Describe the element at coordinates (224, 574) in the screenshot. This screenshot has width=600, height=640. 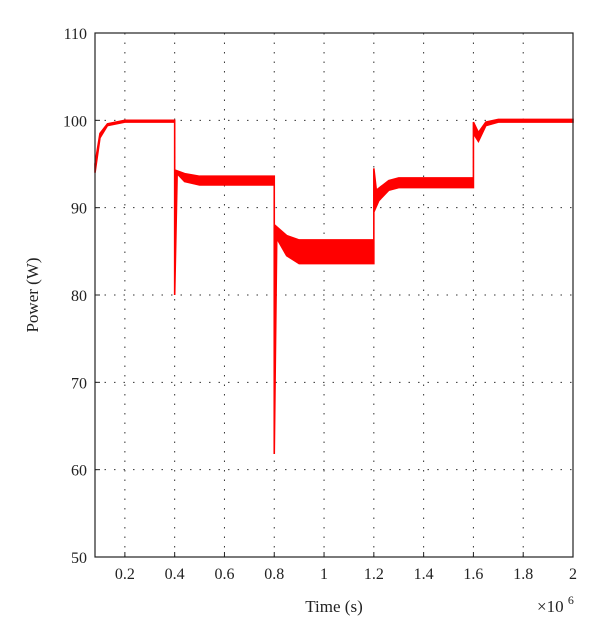
I see `x-tick-label: 0.6` at that location.